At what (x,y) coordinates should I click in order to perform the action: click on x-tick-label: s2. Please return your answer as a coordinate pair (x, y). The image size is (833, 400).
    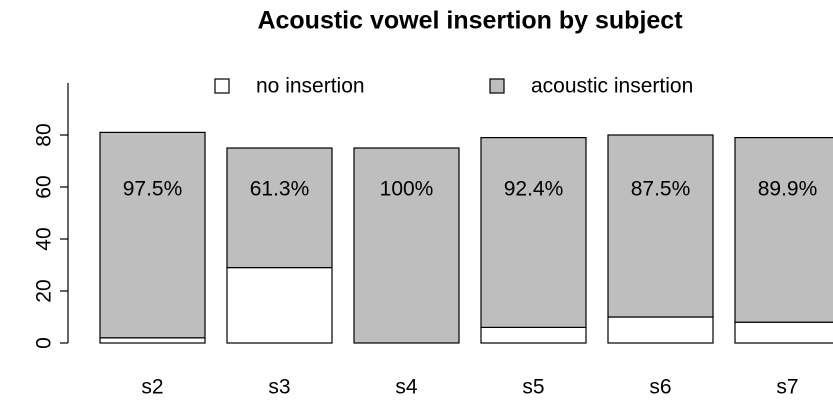
    Looking at the image, I should click on (152, 387).